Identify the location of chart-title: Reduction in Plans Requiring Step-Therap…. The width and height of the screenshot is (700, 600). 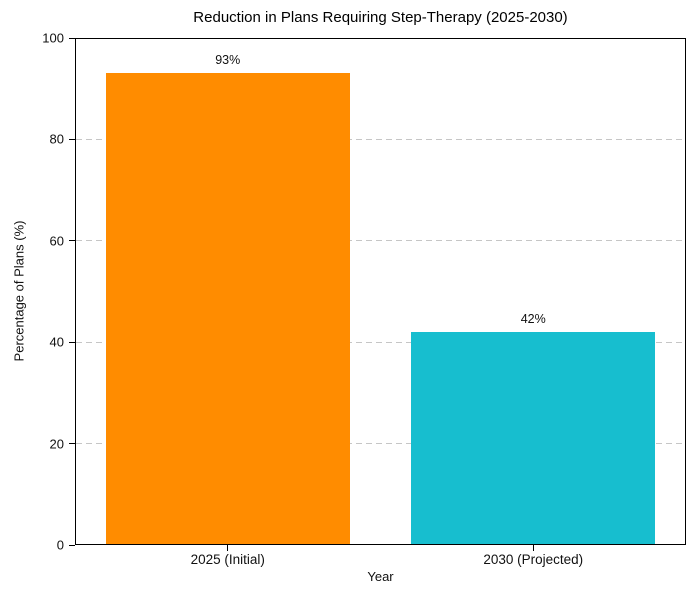
(380, 17).